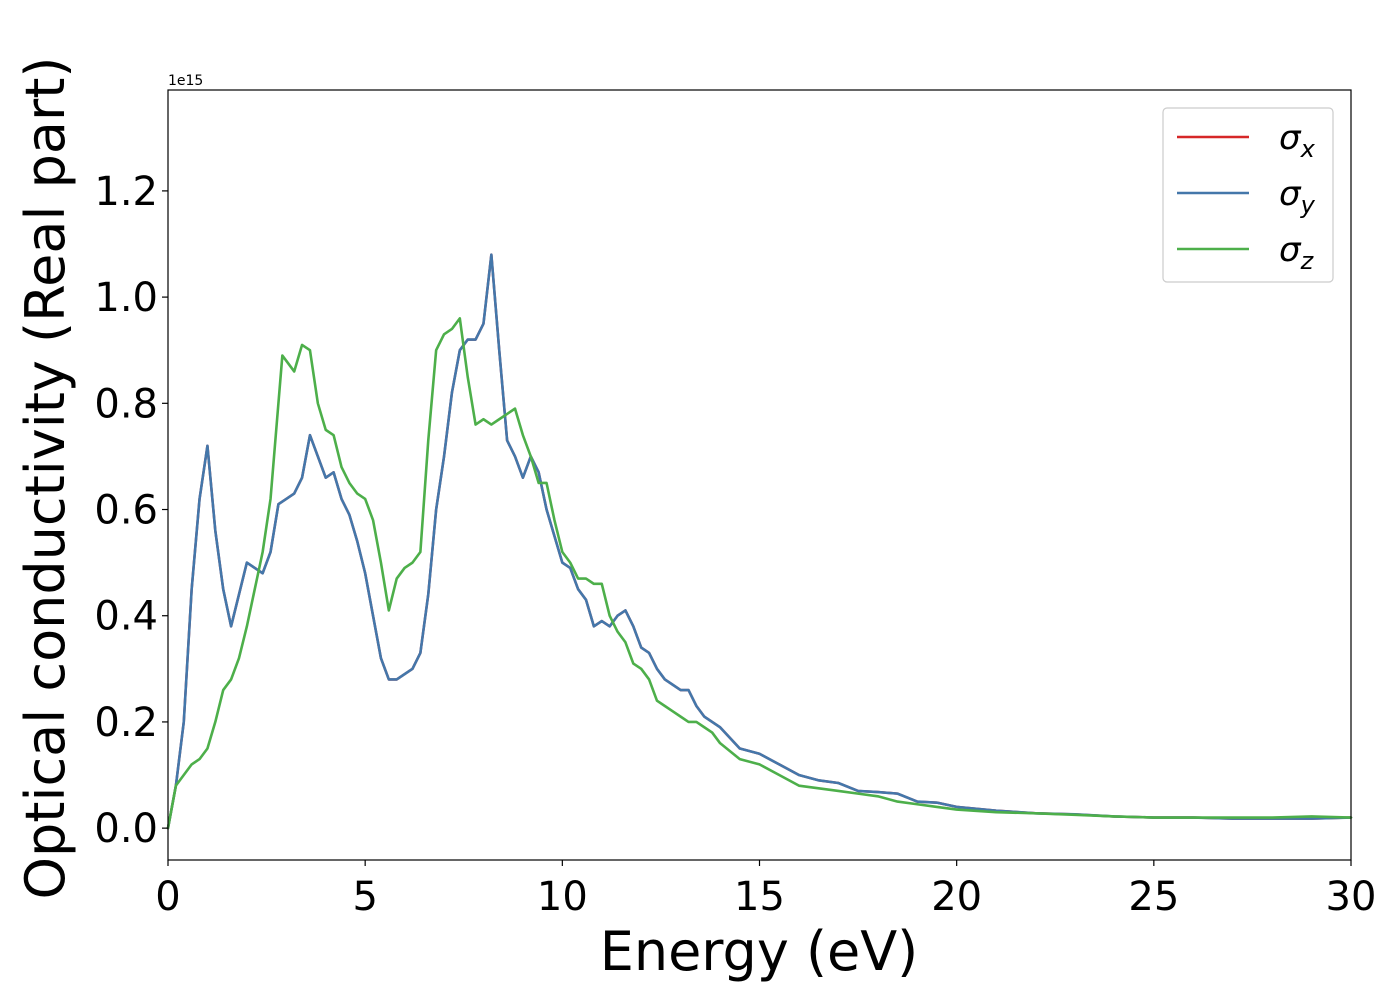 The width and height of the screenshot is (1400, 1004). What do you see at coordinates (126, 829) in the screenshot?
I see `y-tick-label: 0.0` at bounding box center [126, 829].